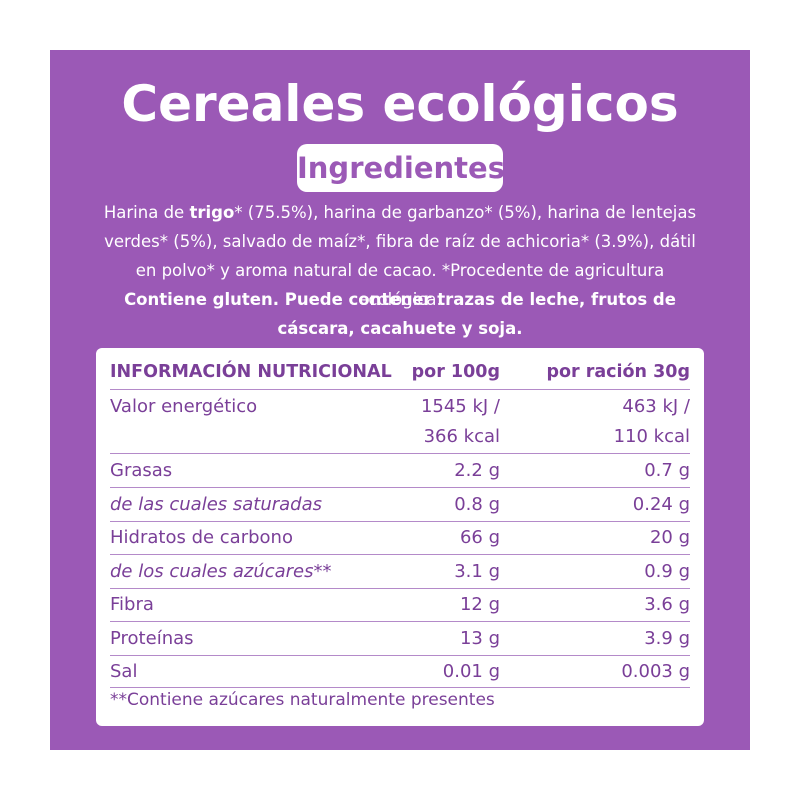 Image resolution: width=800 pixels, height=800 pixels. What do you see at coordinates (400, 671) in the screenshot?
I see `table-row: Sal 0.01 g 0.003 g` at bounding box center [400, 671].